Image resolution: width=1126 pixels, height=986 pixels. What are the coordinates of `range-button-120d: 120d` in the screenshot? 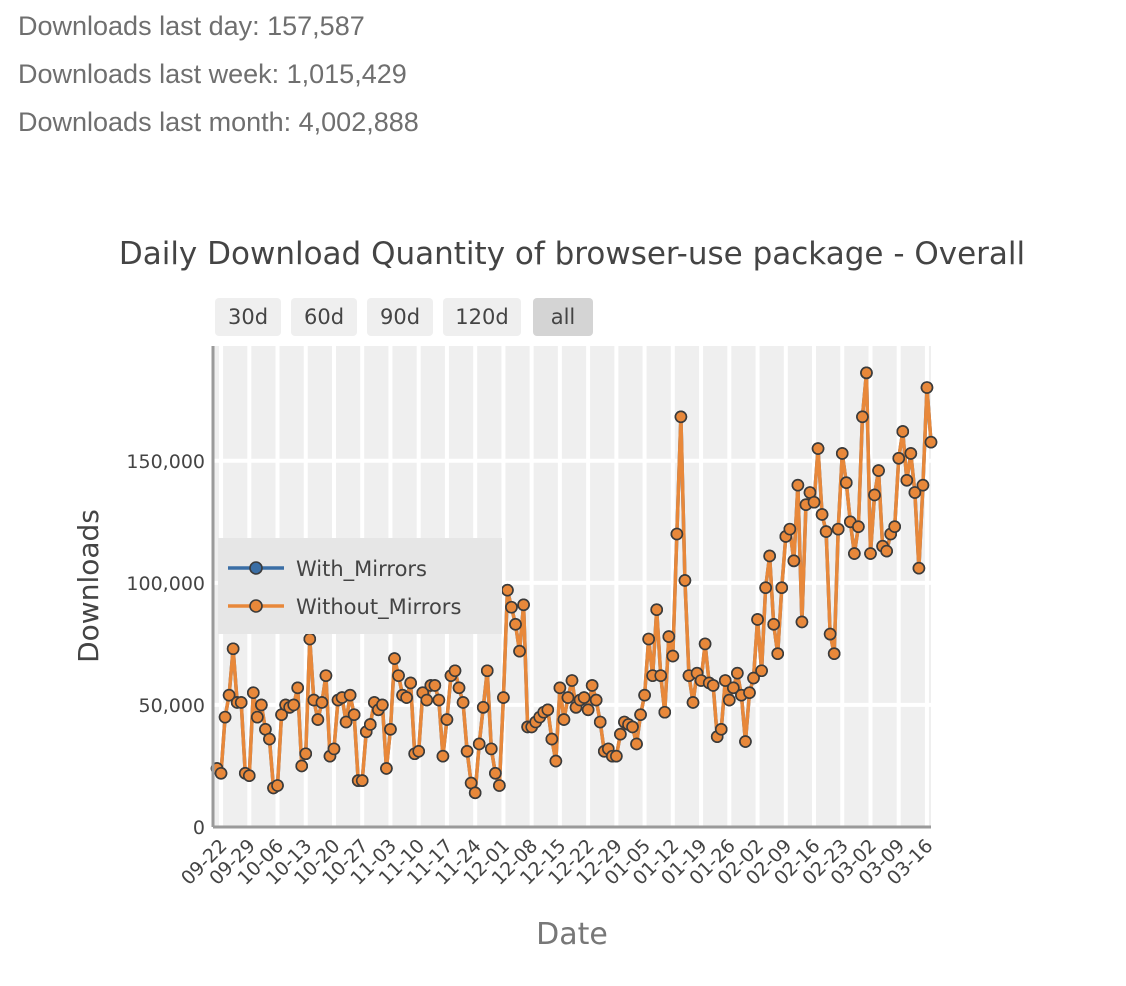 It's located at (482, 317).